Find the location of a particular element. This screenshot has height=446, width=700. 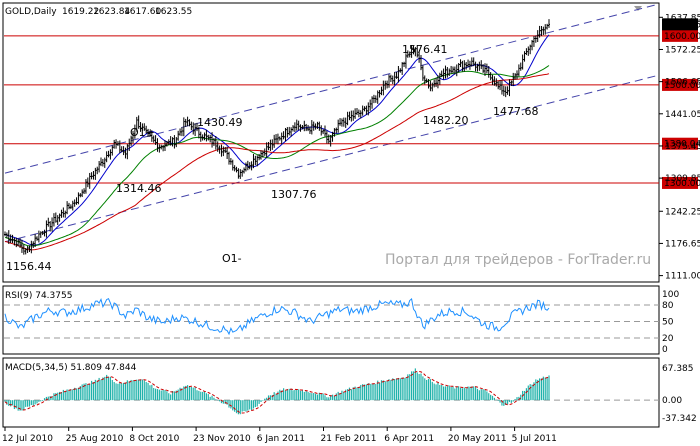

annotation-1430: 1430.49 is located at coordinates (220, 122).